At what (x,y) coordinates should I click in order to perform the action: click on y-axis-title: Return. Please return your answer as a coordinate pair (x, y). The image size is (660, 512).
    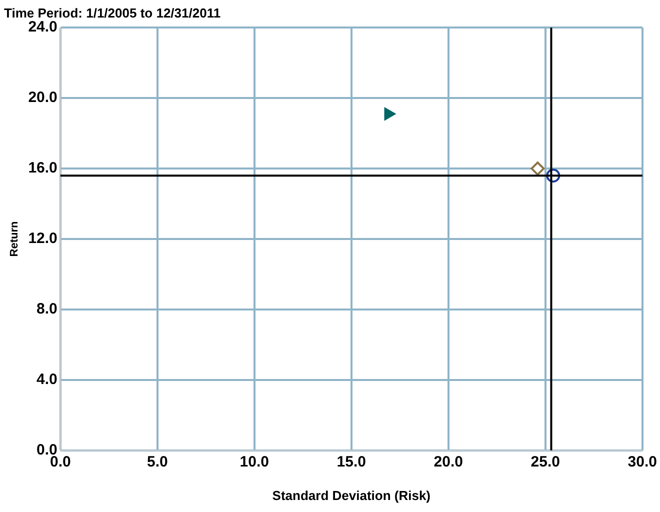
    Looking at the image, I should click on (14, 239).